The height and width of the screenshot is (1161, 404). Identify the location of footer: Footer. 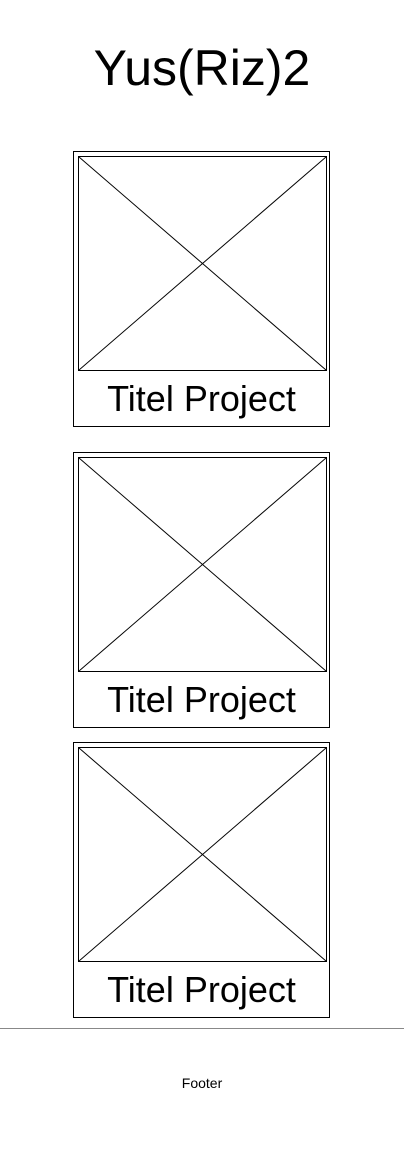
(202, 1083).